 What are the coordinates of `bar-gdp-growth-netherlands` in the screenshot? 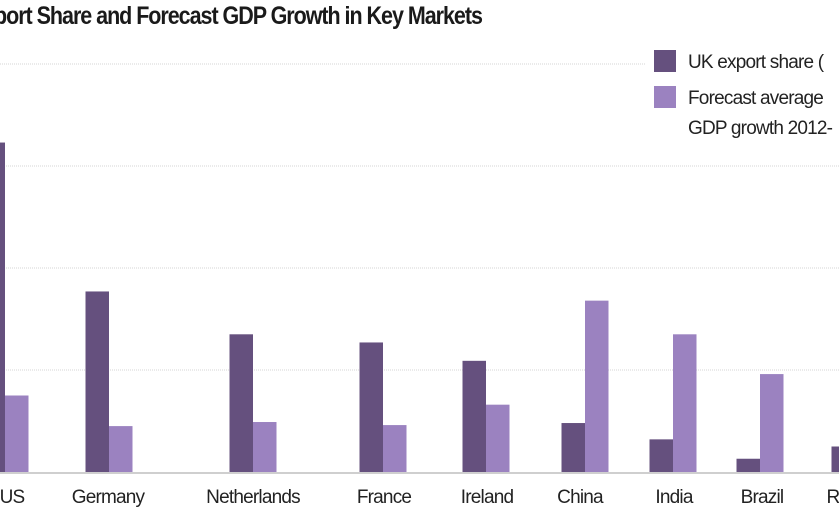 It's located at (265, 447).